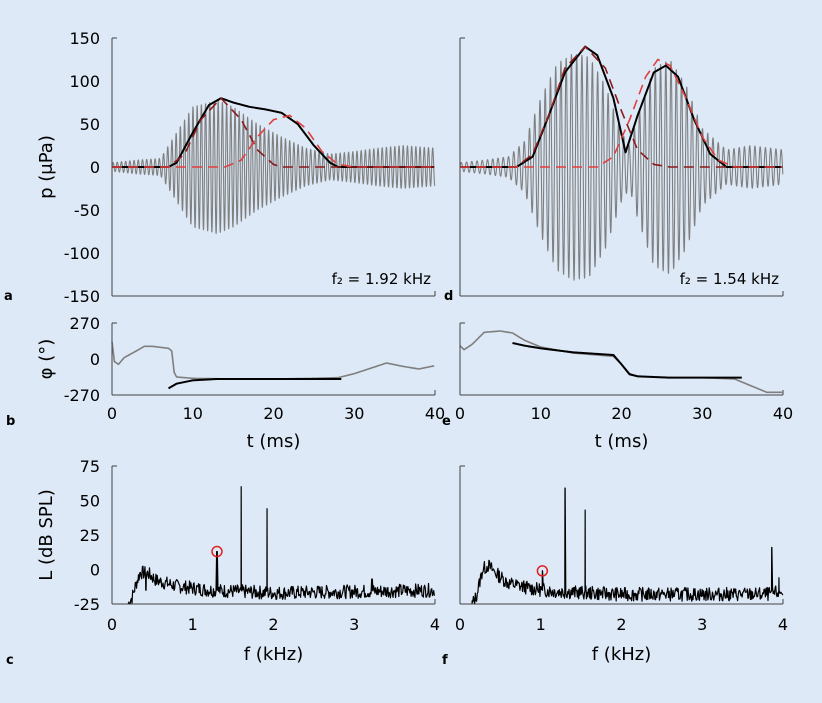 The image size is (822, 703). Describe the element at coordinates (10, 421) in the screenshot. I see `panel-letter-b: b` at that location.